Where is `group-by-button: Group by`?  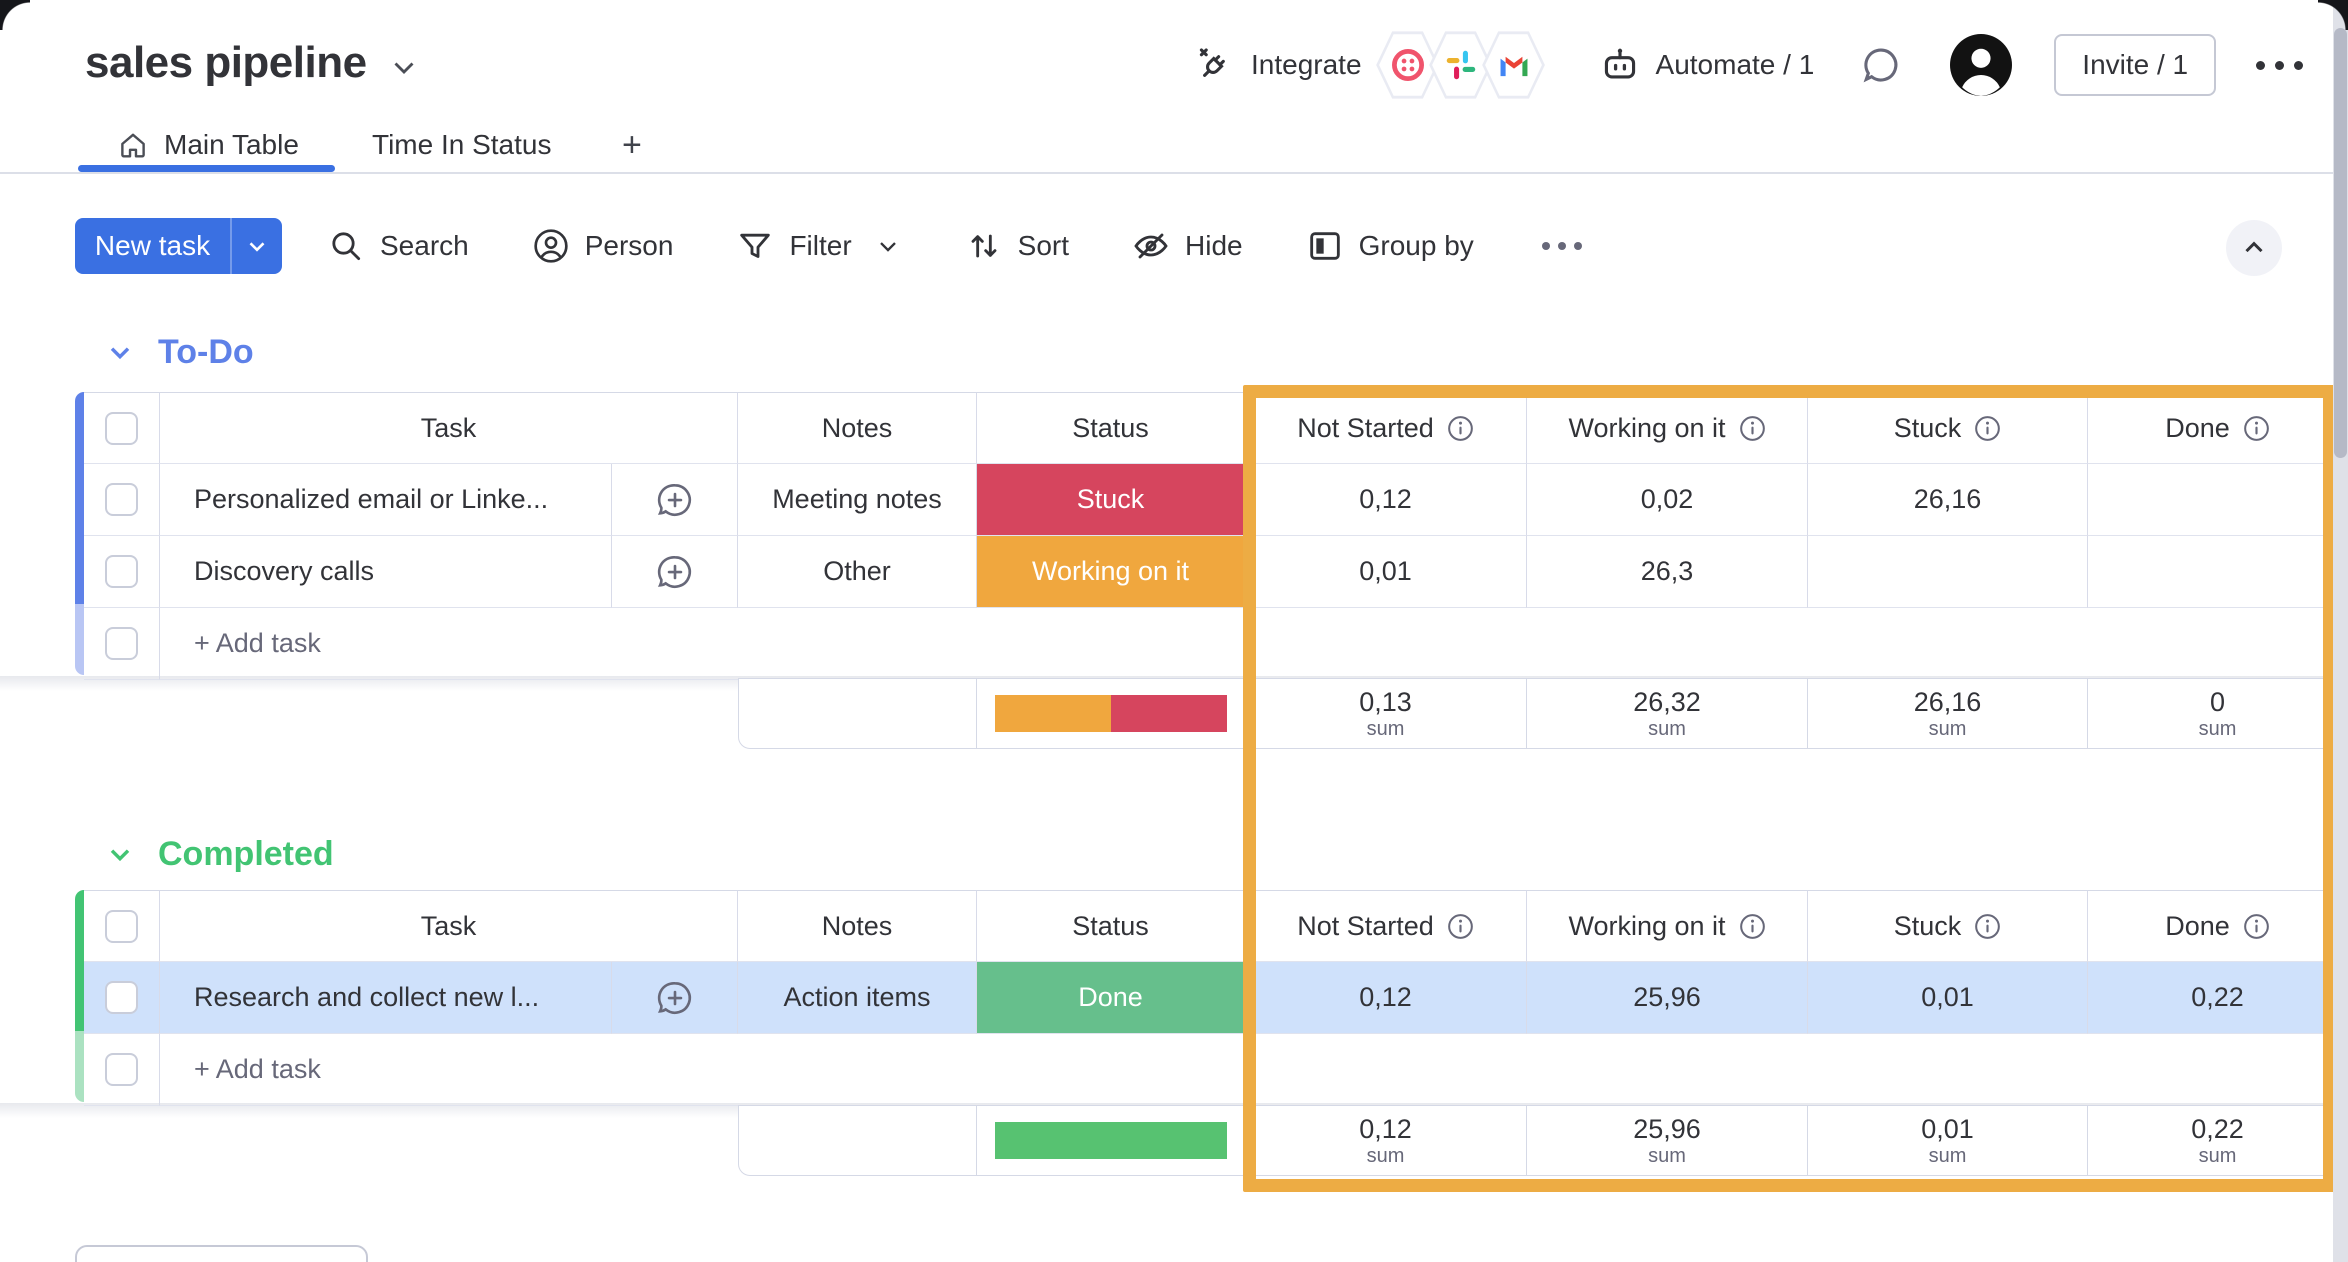 group-by-button: Group by is located at coordinates (1389, 246).